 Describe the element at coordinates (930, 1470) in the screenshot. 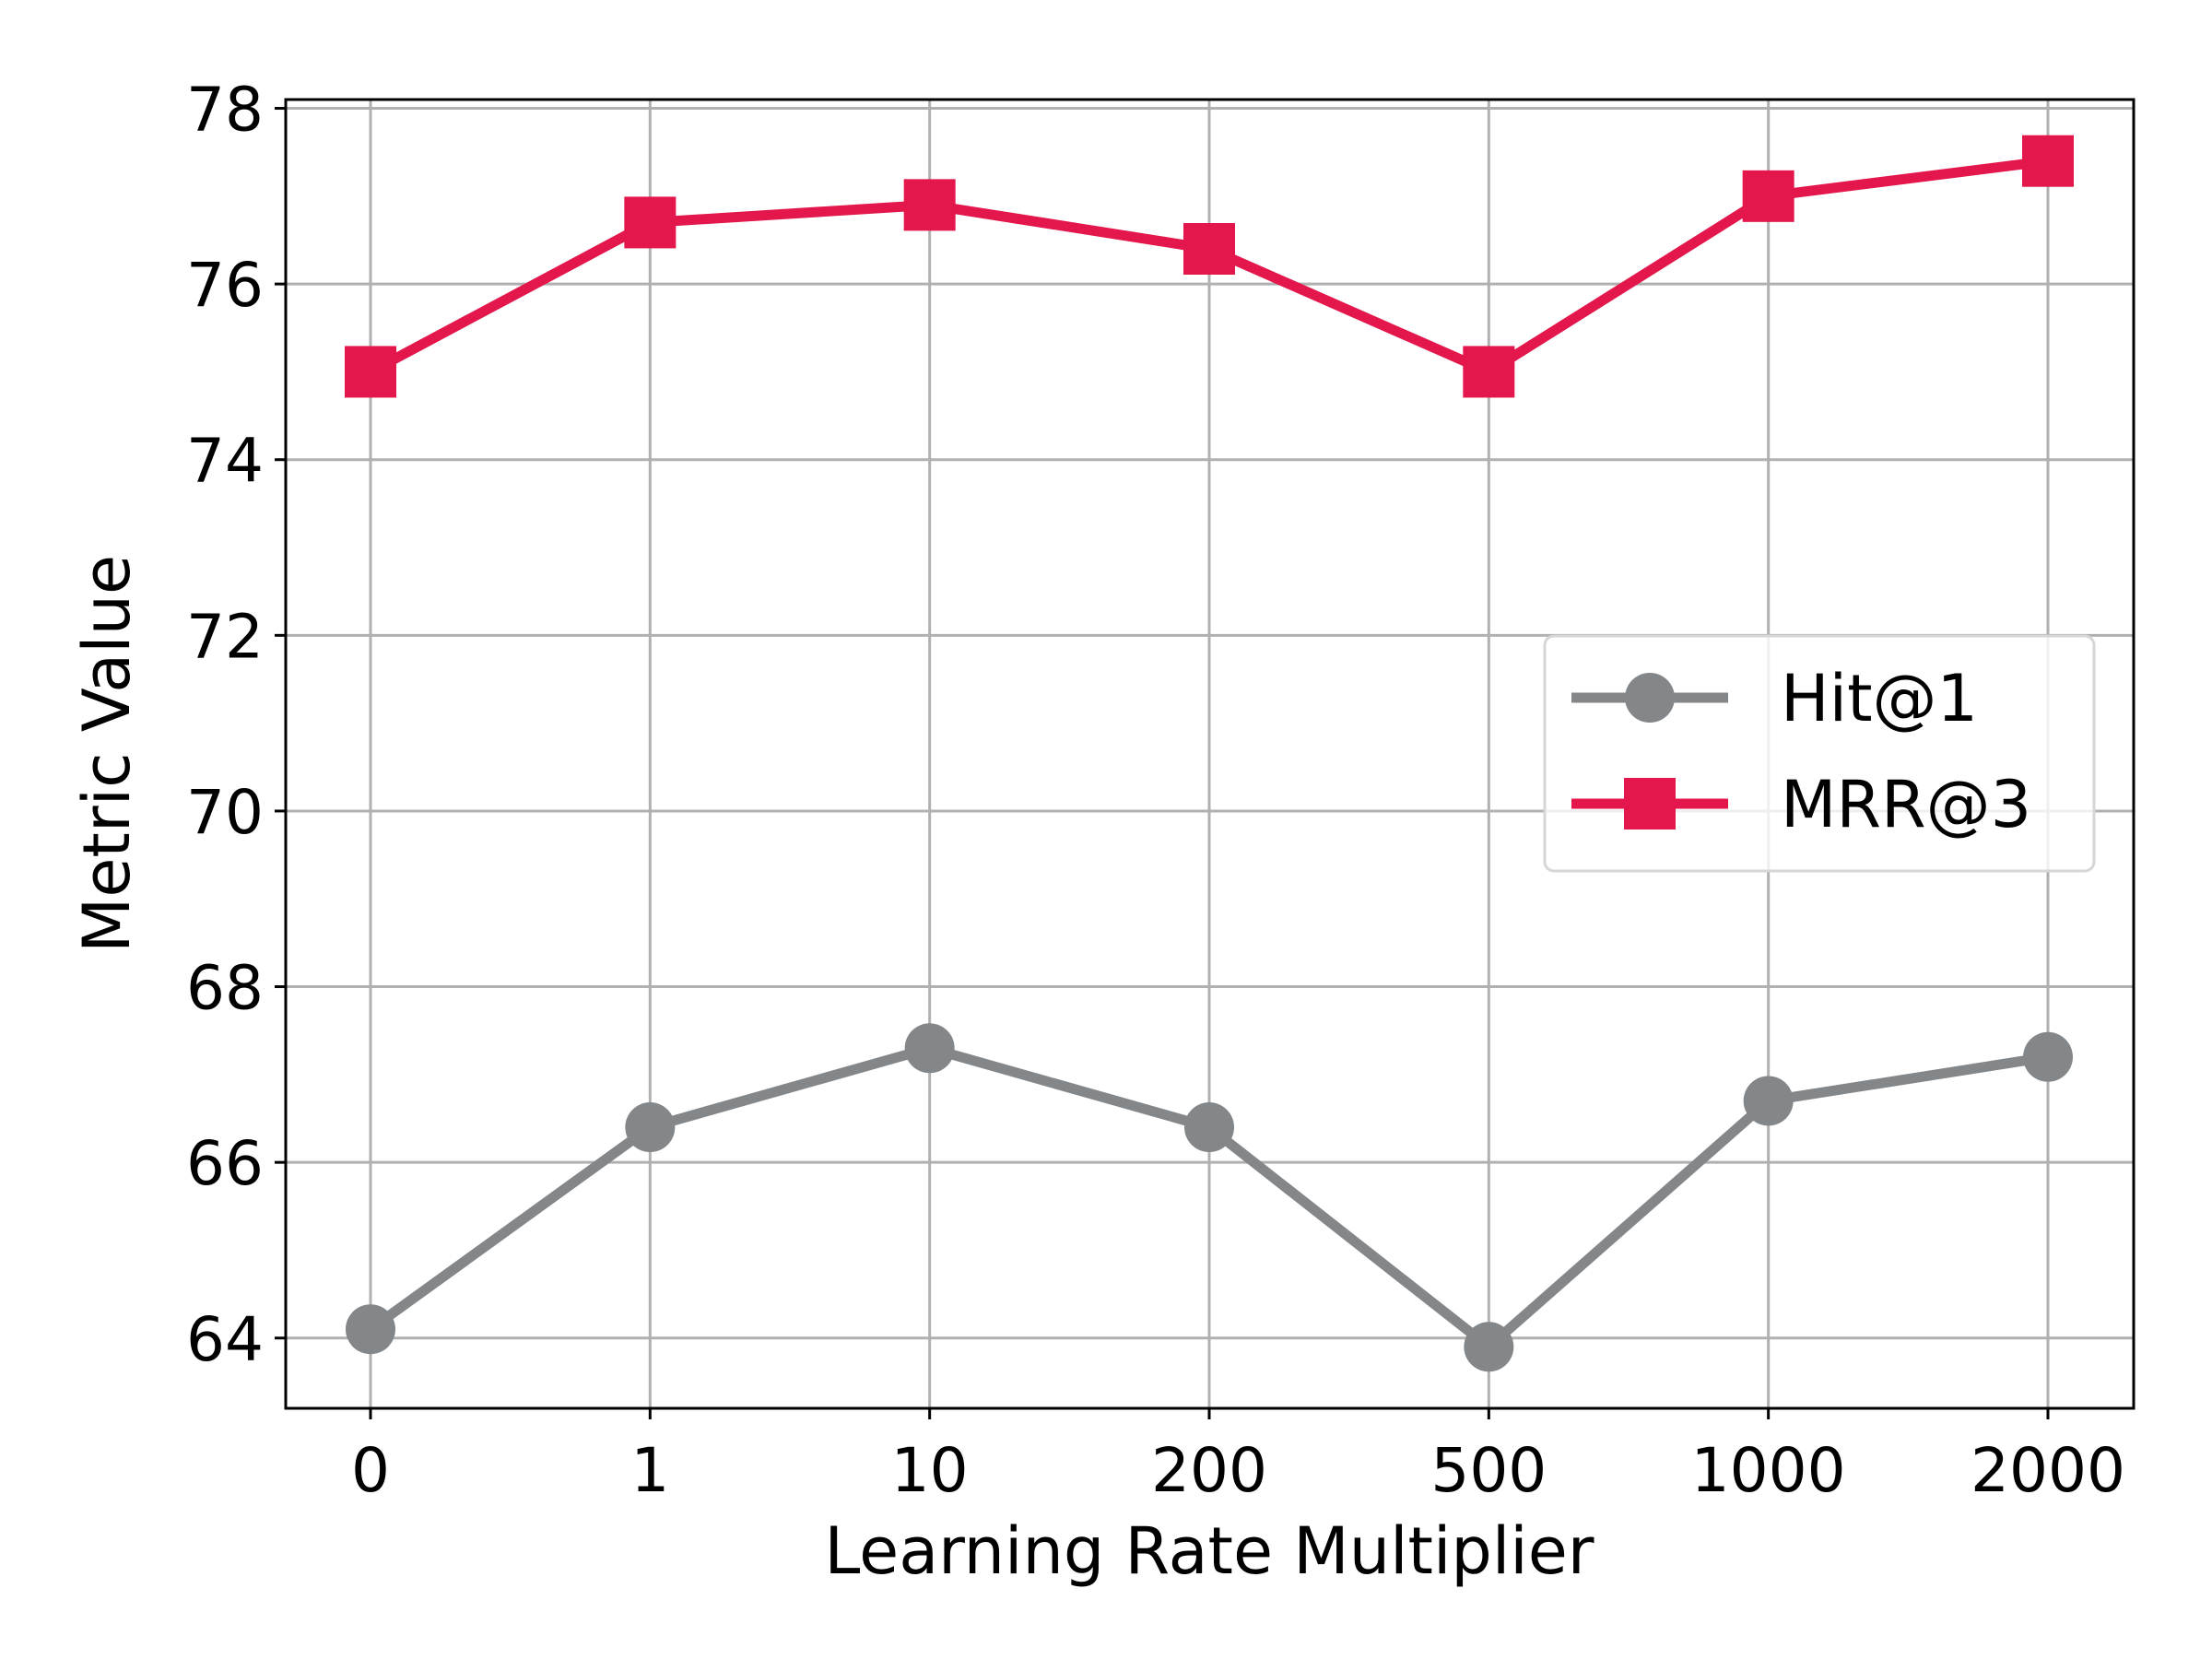

I see `x-tick-label: 10` at that location.